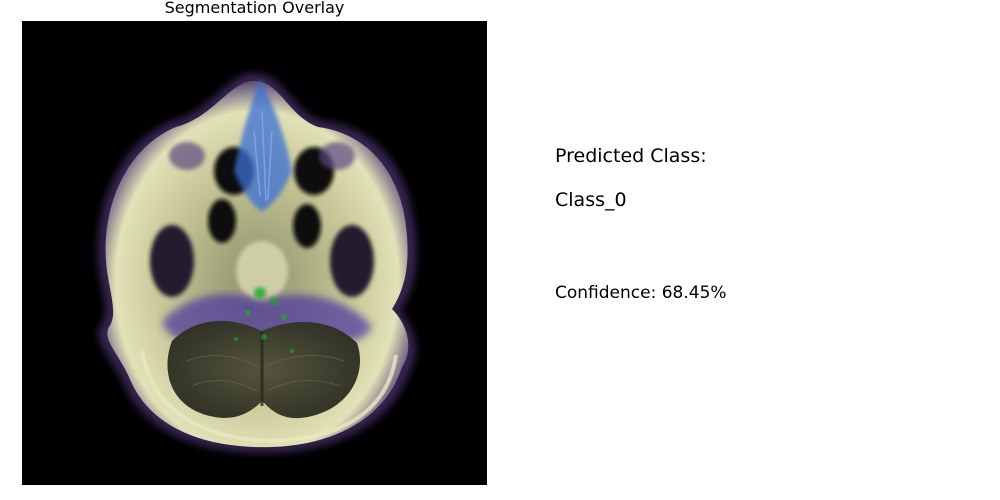  I want to click on overlay-panel-title: Segmentation Overlay, so click(254, 8).